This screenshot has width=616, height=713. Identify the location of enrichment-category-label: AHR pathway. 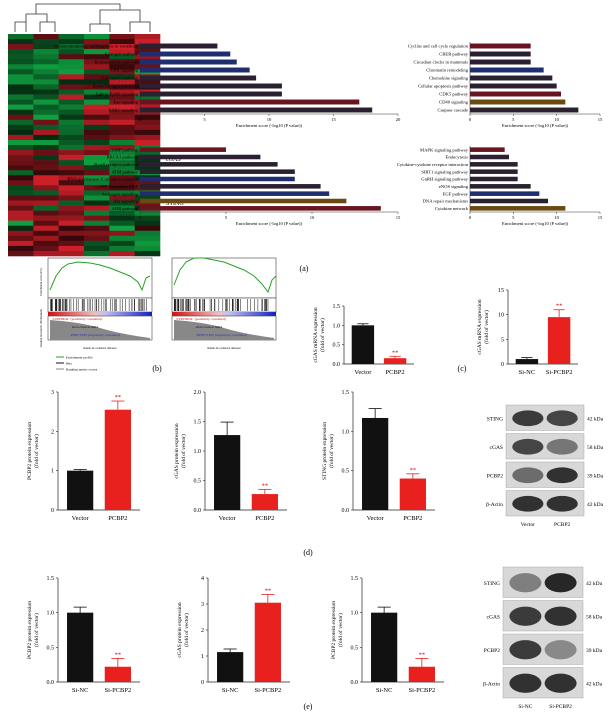
(125, 208).